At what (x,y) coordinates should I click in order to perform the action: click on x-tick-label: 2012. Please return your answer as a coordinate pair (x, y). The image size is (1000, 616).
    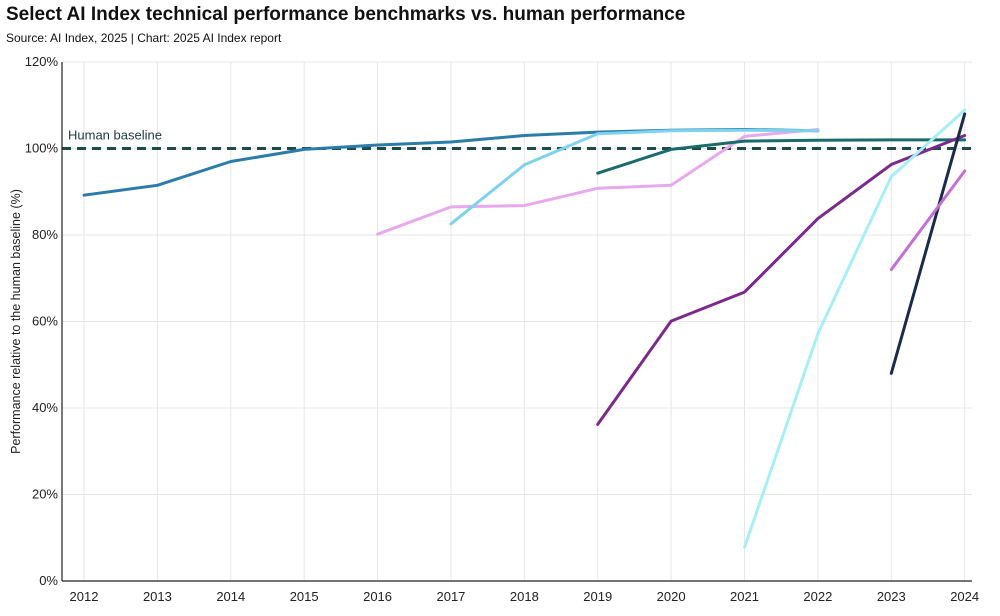
    Looking at the image, I should click on (84, 596).